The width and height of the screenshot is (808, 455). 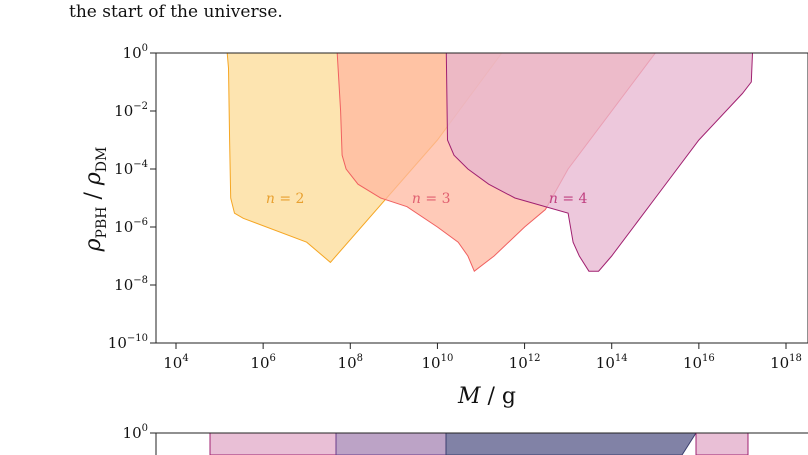 What do you see at coordinates (350, 362) in the screenshot?
I see `x-tick-label: 10⁸` at bounding box center [350, 362].